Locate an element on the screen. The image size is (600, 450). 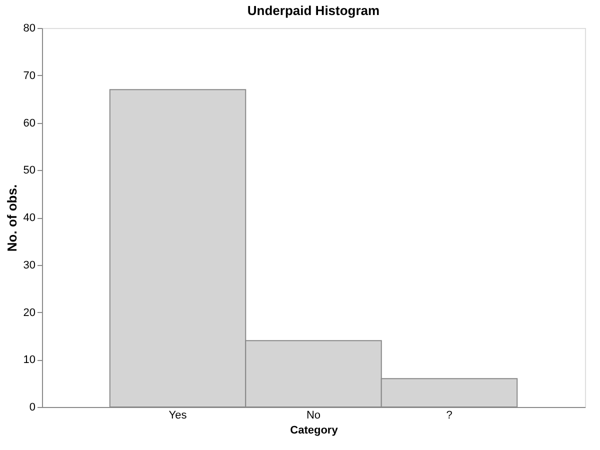
y-tick-label: 10 is located at coordinates (29, 360).